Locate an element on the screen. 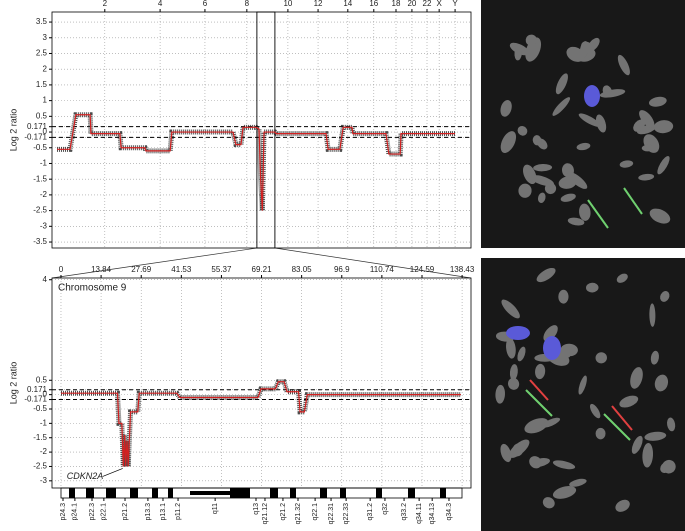 This screenshot has height=531, width=685. x-tick-label: 10 is located at coordinates (287, 4).